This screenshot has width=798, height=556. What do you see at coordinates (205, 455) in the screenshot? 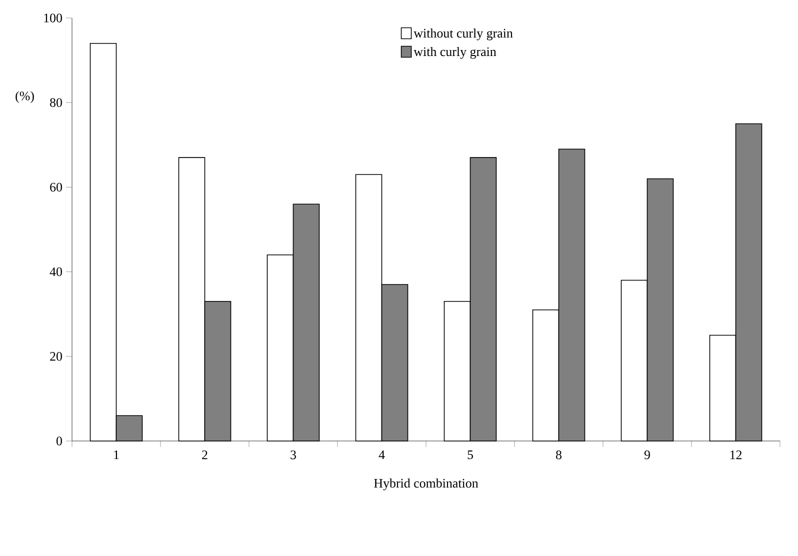
I see `x-tick-label: 2` at bounding box center [205, 455].